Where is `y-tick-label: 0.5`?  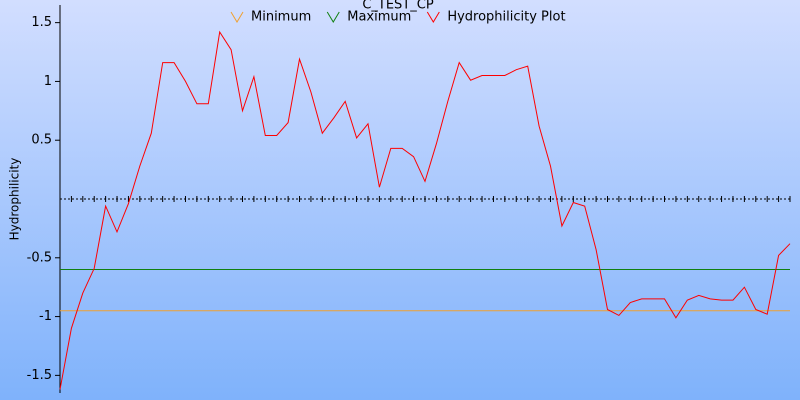
y-tick-label: 0.5 is located at coordinates (41, 140).